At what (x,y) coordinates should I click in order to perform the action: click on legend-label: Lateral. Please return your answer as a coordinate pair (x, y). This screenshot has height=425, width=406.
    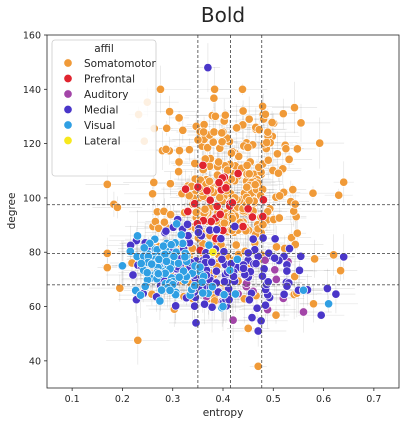
    Looking at the image, I should click on (102, 141).